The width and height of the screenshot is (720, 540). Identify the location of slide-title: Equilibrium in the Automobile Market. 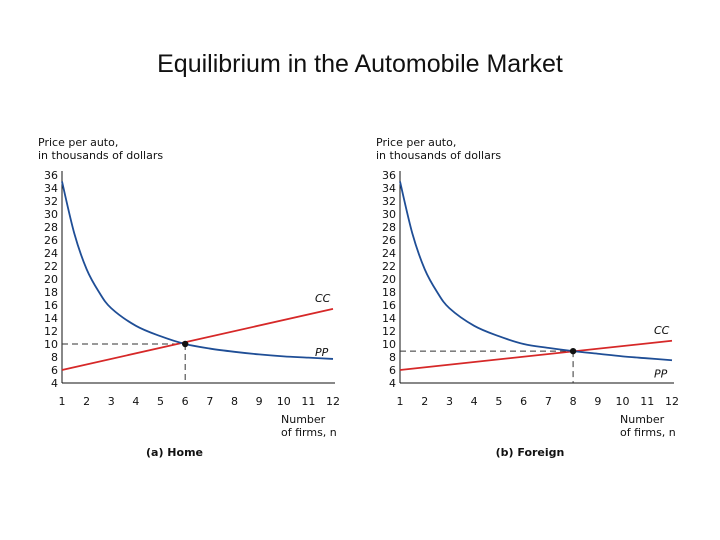
(360, 64).